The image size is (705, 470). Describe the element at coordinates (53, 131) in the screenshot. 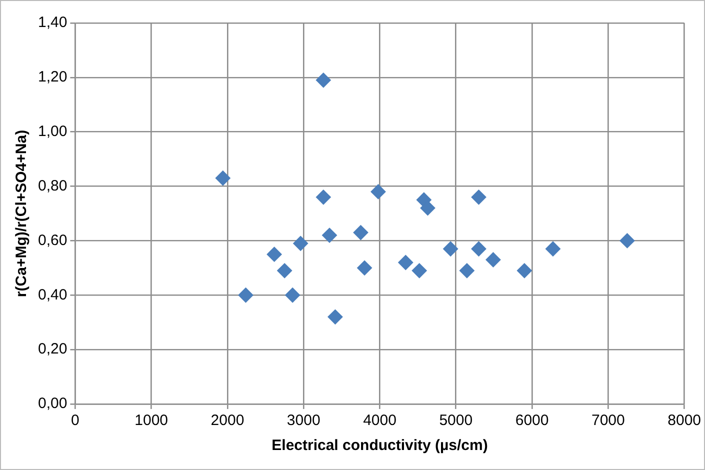

I see `y-tick-label: 1,00` at that location.